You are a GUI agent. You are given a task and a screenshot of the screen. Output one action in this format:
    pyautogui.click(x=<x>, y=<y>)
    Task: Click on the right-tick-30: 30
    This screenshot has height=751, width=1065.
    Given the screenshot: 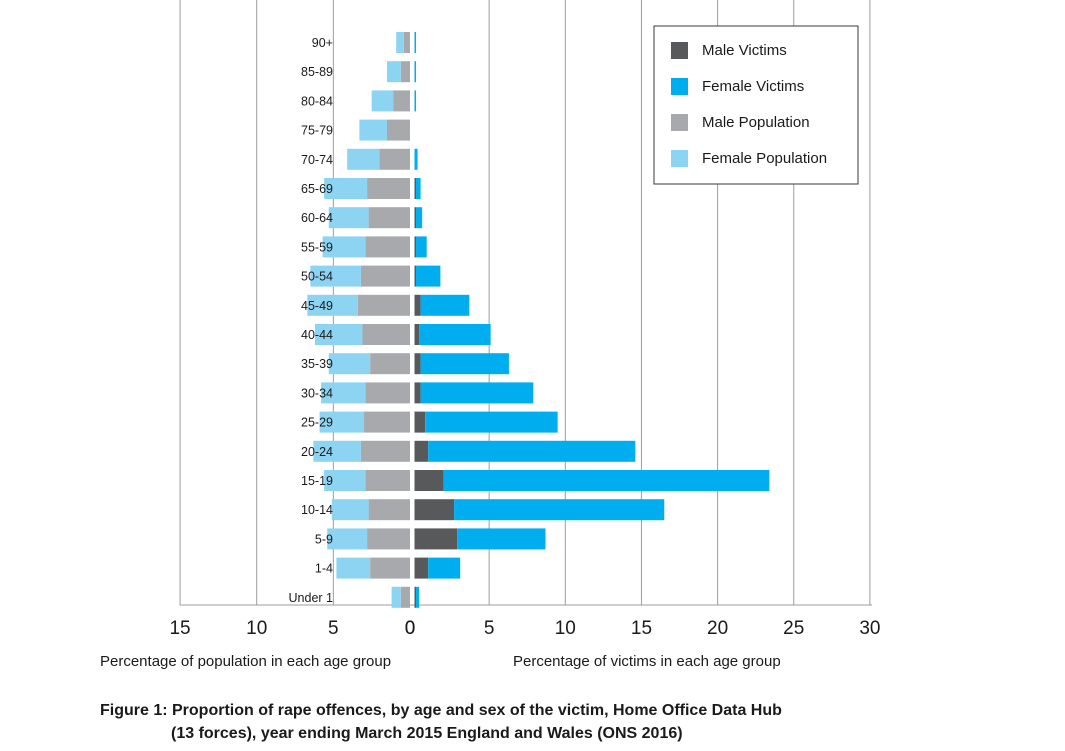 What is the action you would take?
    pyautogui.click(x=869, y=628)
    